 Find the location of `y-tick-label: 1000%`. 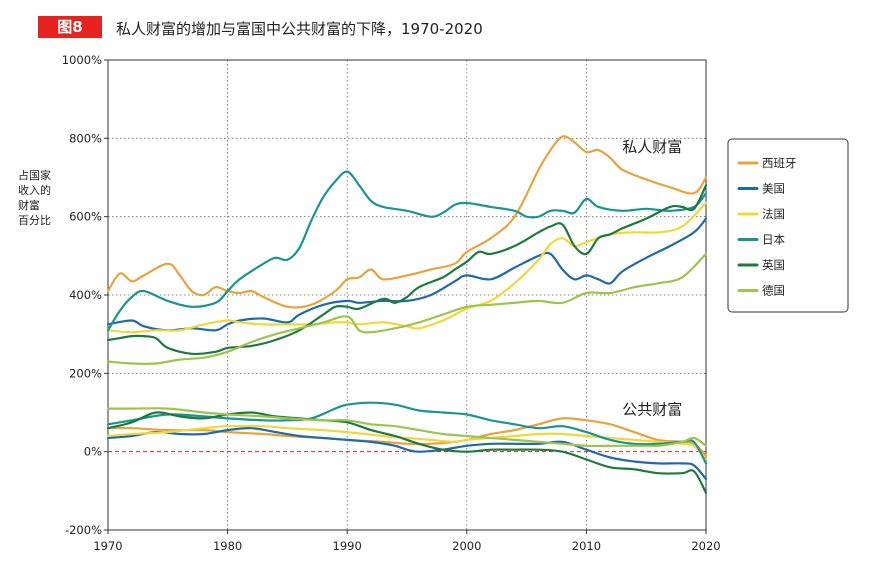

y-tick-label: 1000% is located at coordinates (82, 60).